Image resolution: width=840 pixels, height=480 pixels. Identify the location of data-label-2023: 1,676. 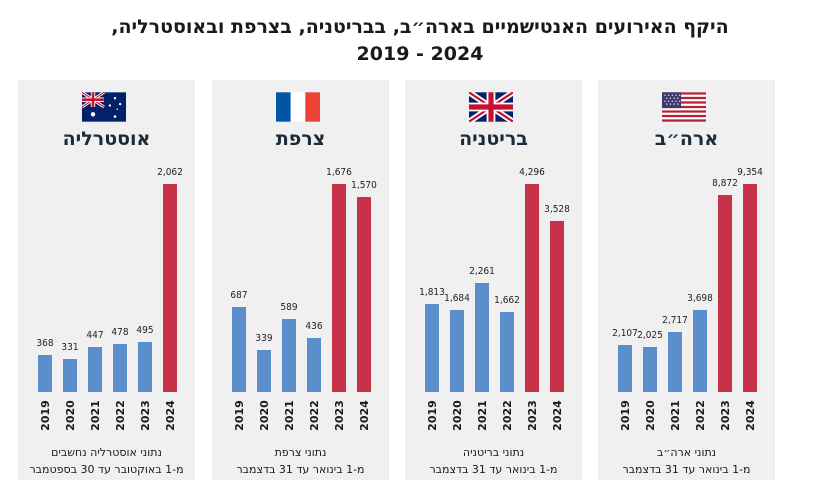
(339, 172).